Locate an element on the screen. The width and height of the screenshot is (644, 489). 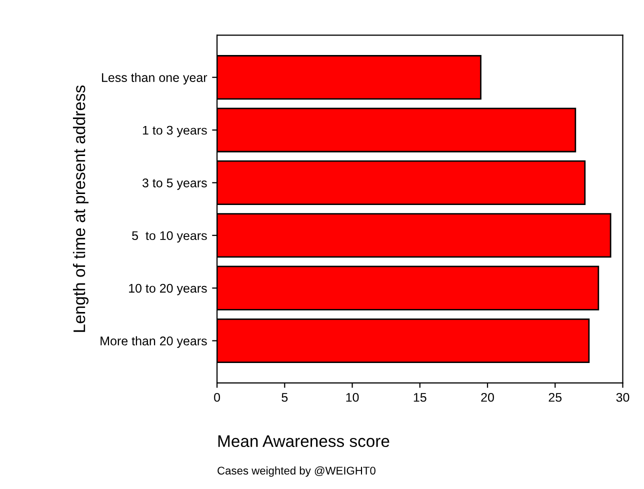
x-tick-label: 0 is located at coordinates (217, 397).